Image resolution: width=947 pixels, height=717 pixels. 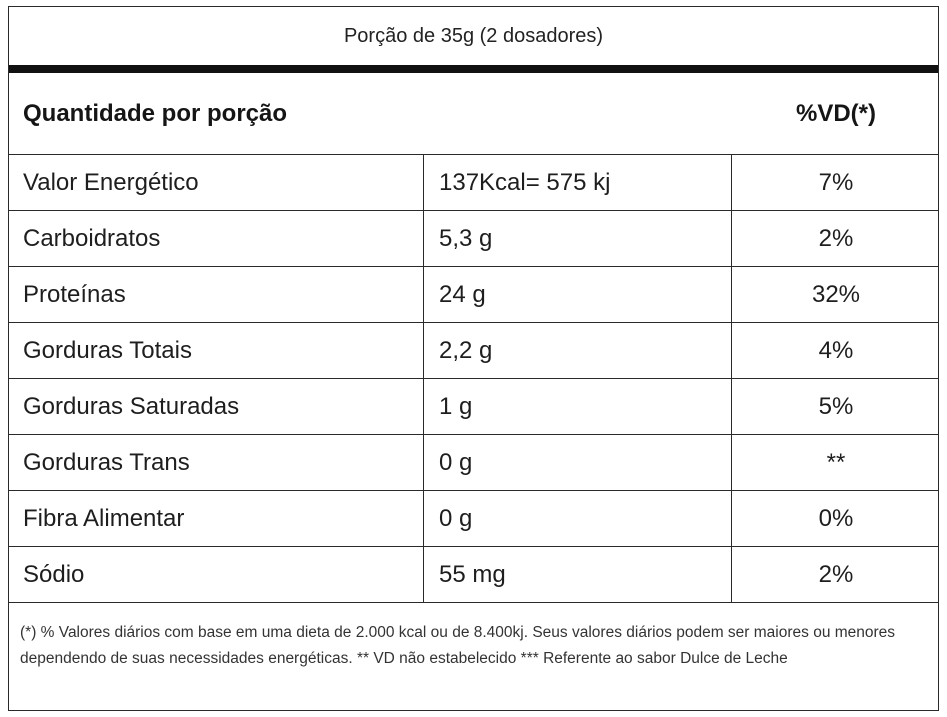 I want to click on table-row: Fibra Alimentar 0 g 0%, so click(x=473, y=519).